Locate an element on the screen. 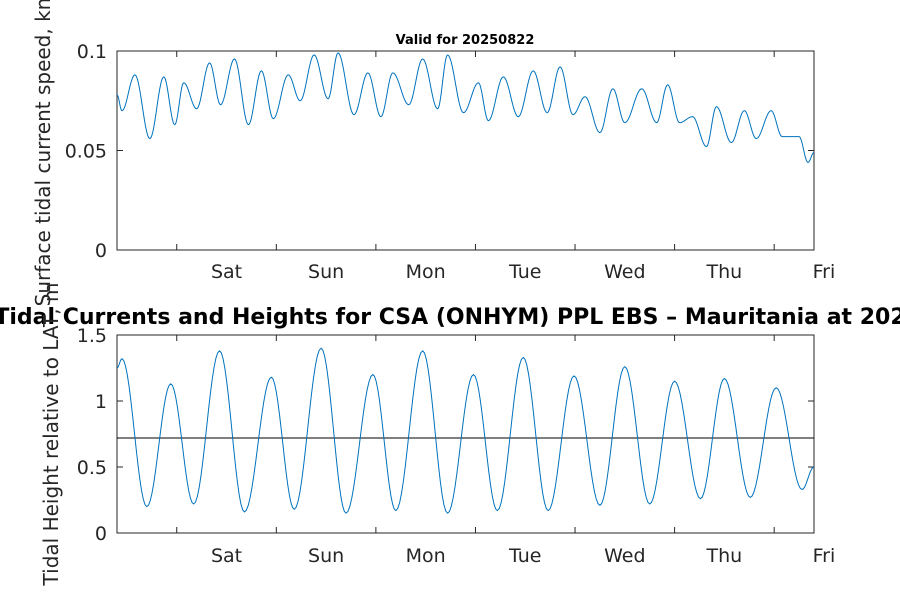 The image size is (900, 600). speed-x-tick-label: Fri is located at coordinates (824, 272).